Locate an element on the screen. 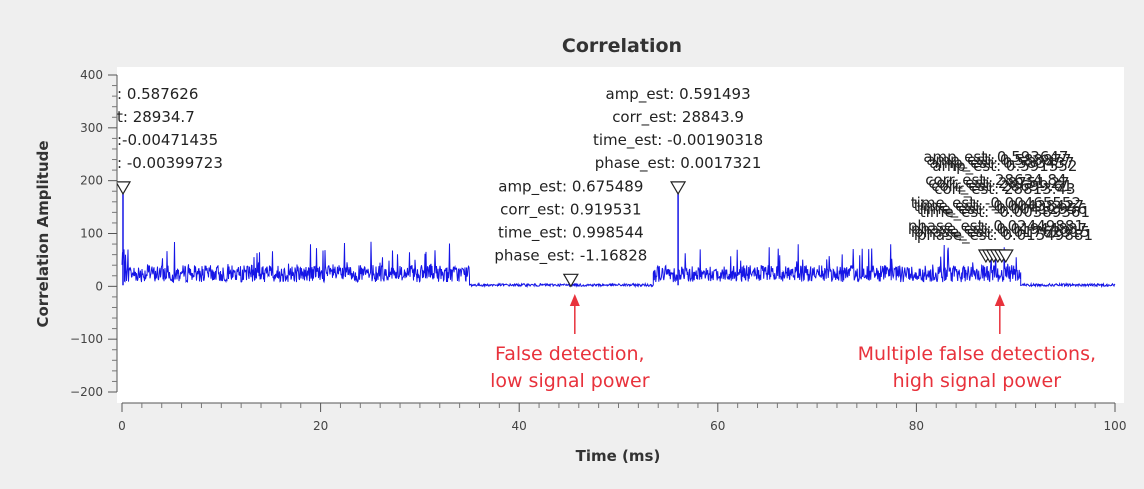 The image size is (1144, 489). cluster-label-line: time_est: -0.00438427 is located at coordinates (999, 206).